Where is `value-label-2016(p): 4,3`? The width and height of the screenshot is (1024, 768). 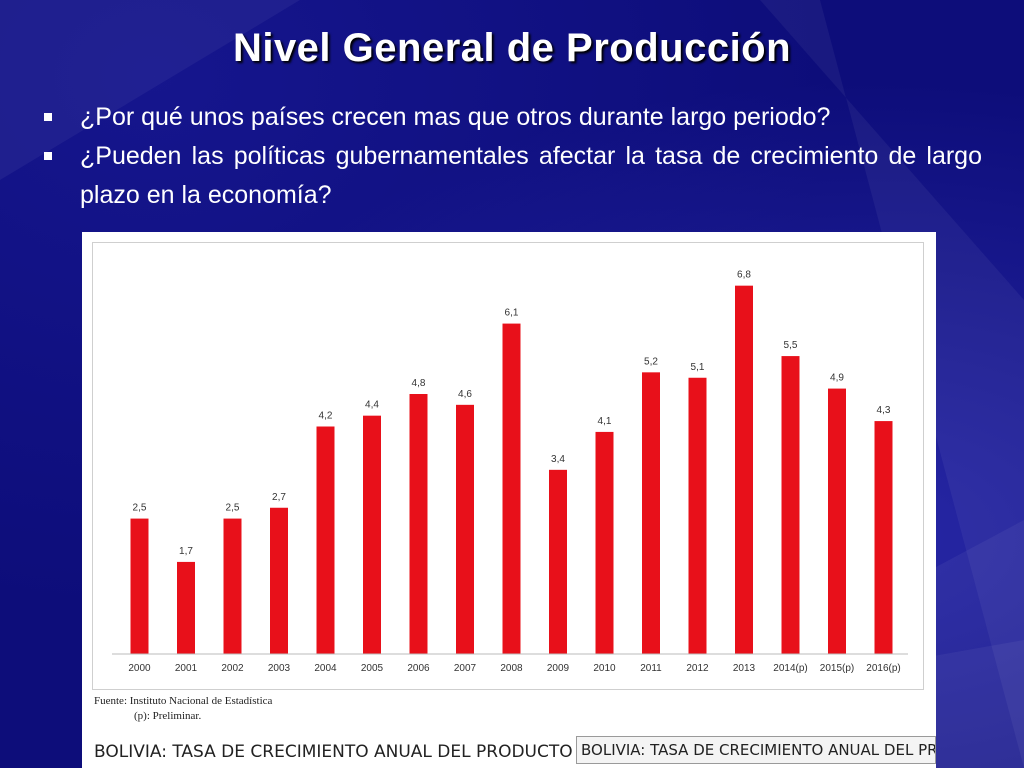
value-label-2016(p): 4,3 is located at coordinates (884, 410).